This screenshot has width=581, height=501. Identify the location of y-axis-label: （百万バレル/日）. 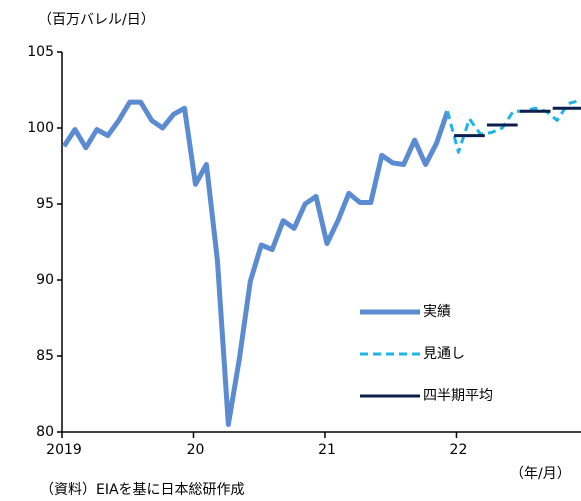
(96, 20).